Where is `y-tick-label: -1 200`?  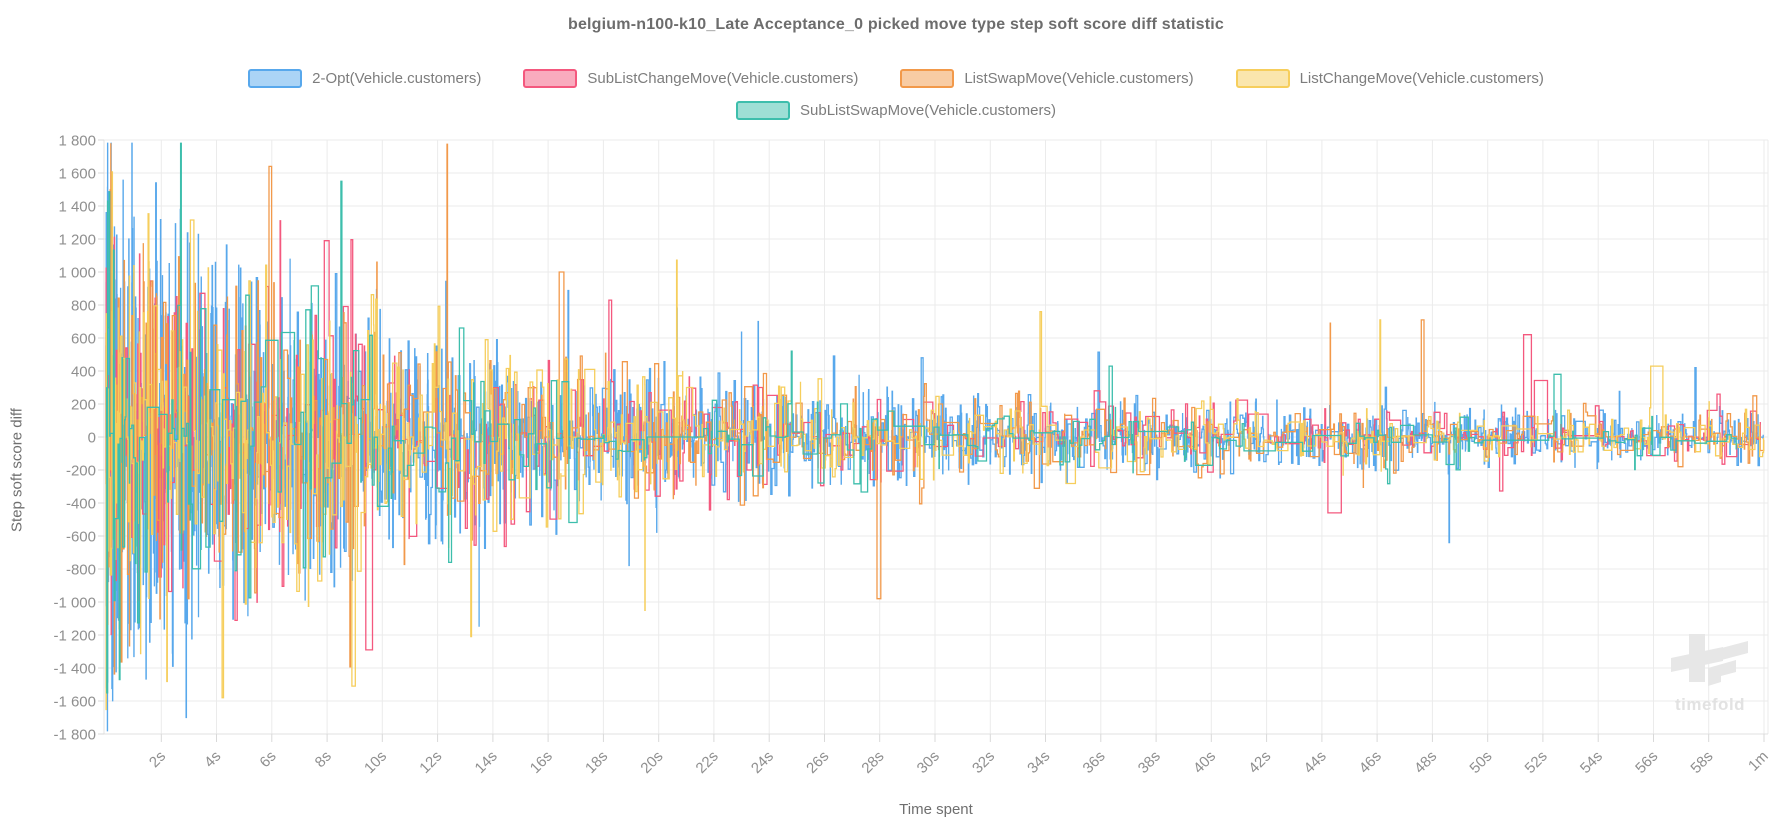
y-tick-label: -1 200 is located at coordinates (74, 636).